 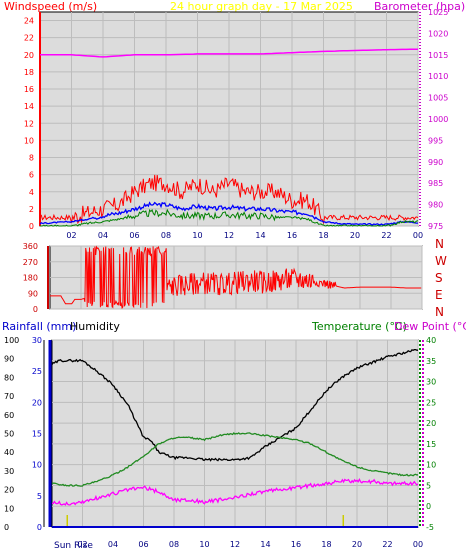 I want to click on barometer-tick-label-1010: 1010, so click(x=438, y=76).